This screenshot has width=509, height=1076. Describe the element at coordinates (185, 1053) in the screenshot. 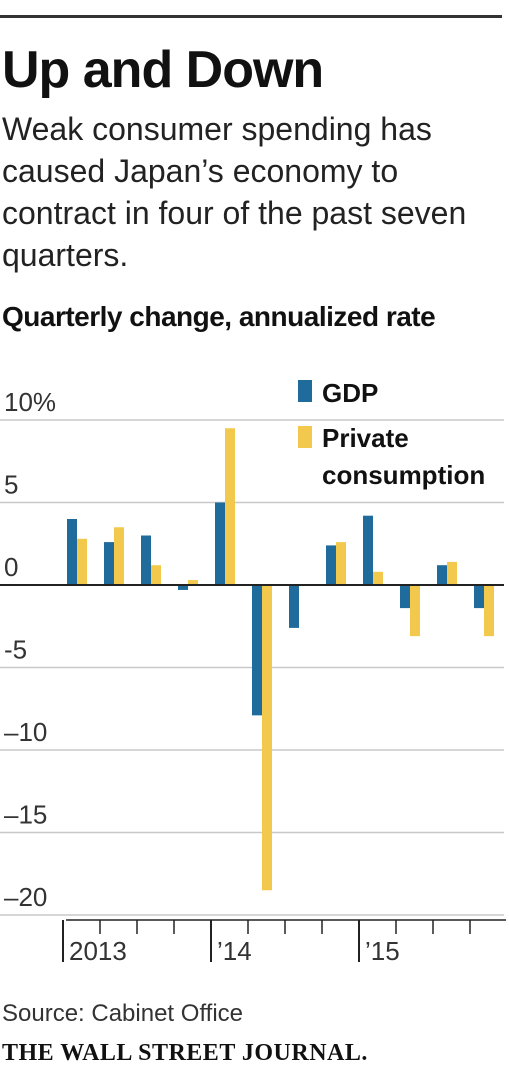

I see `publisher-logo: THE WALL STREET JOURNAL.` at that location.